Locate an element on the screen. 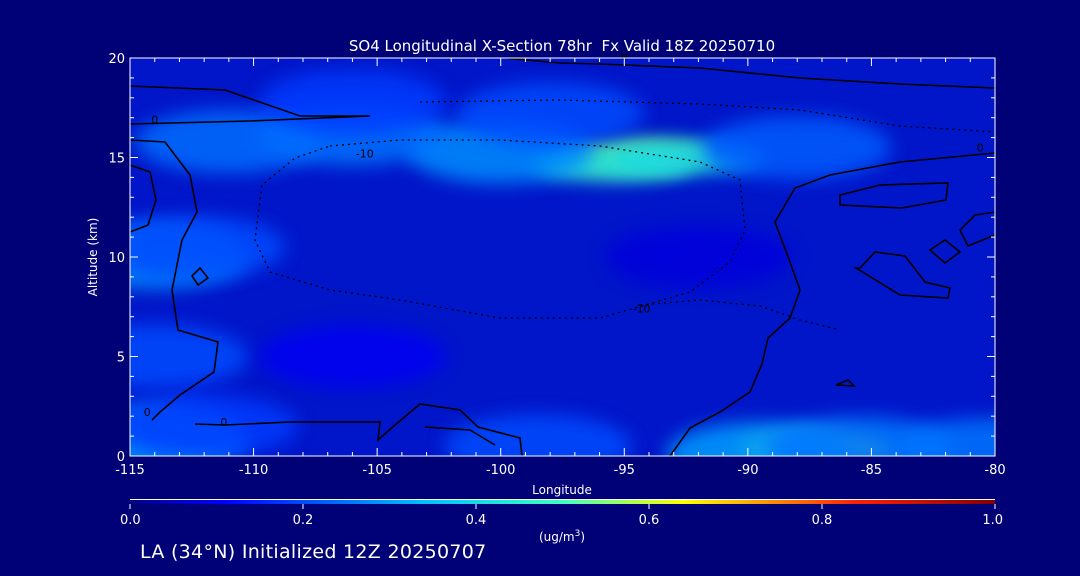 Image resolution: width=1080 pixels, height=576 pixels. colorbar: 0.0 0.2 0.4 0.6 0.8 1.0 (ug/m3) is located at coordinates (561, 521).